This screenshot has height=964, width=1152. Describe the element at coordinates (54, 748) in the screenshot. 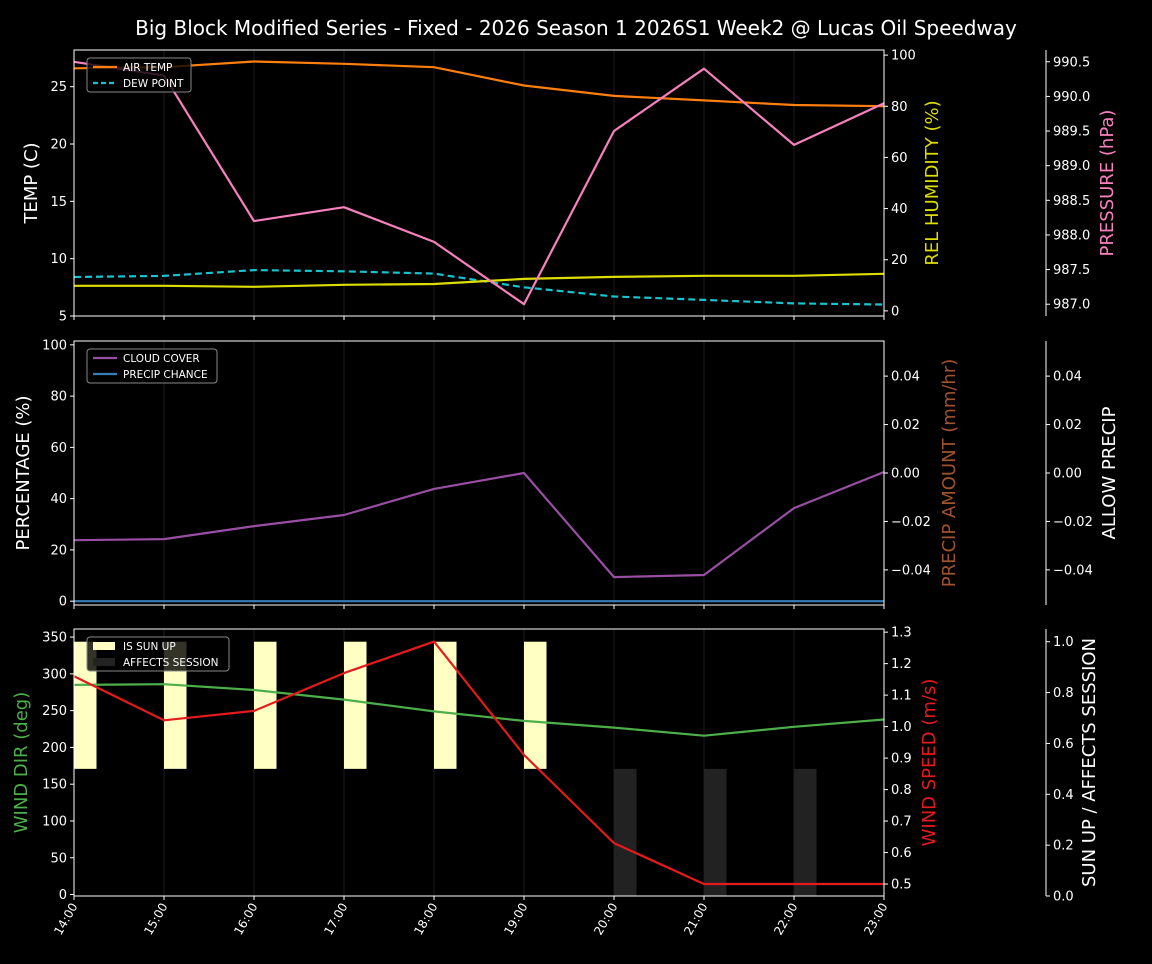

I see `left-tick-label: 200` at that location.